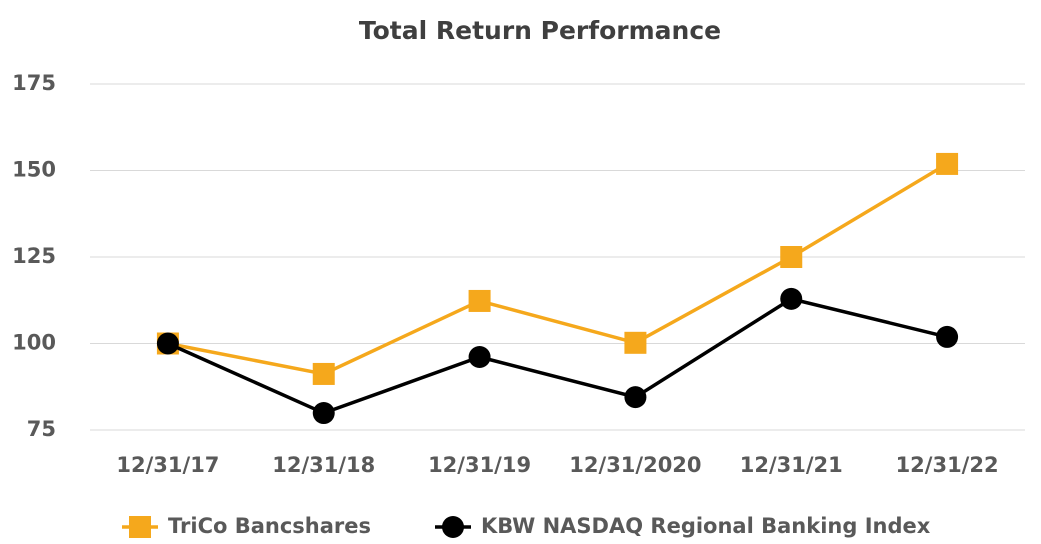 This screenshot has width=1041, height=544. Describe the element at coordinates (269, 526) in the screenshot. I see `legend-label: TriCo Bancshares` at that location.